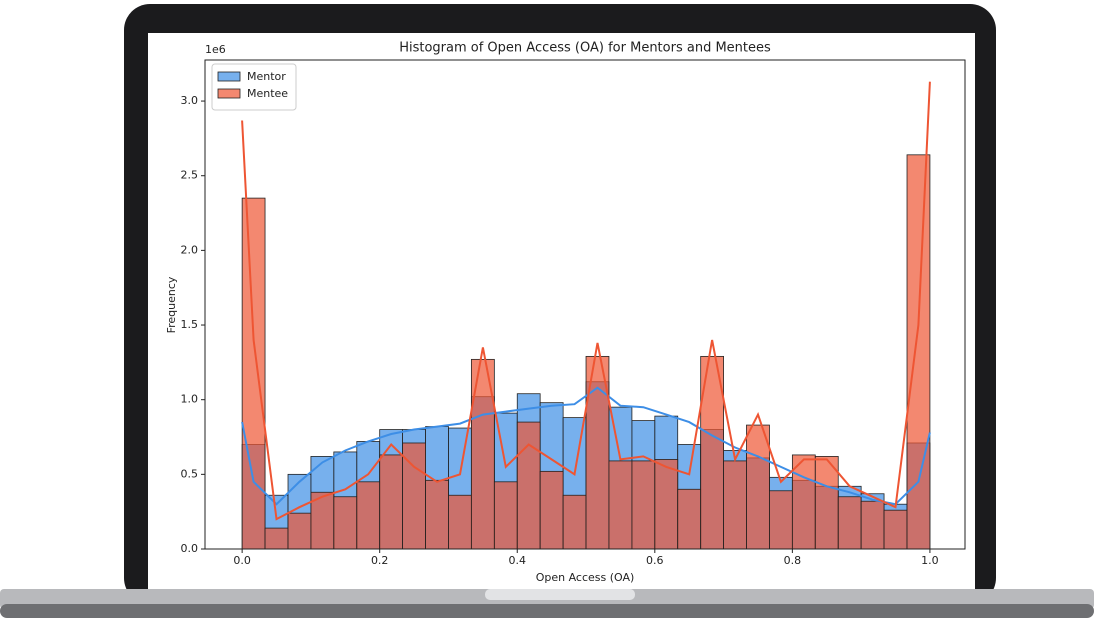 The height and width of the screenshot is (625, 1094). I want to click on x-tick-label: 0.4, so click(518, 560).